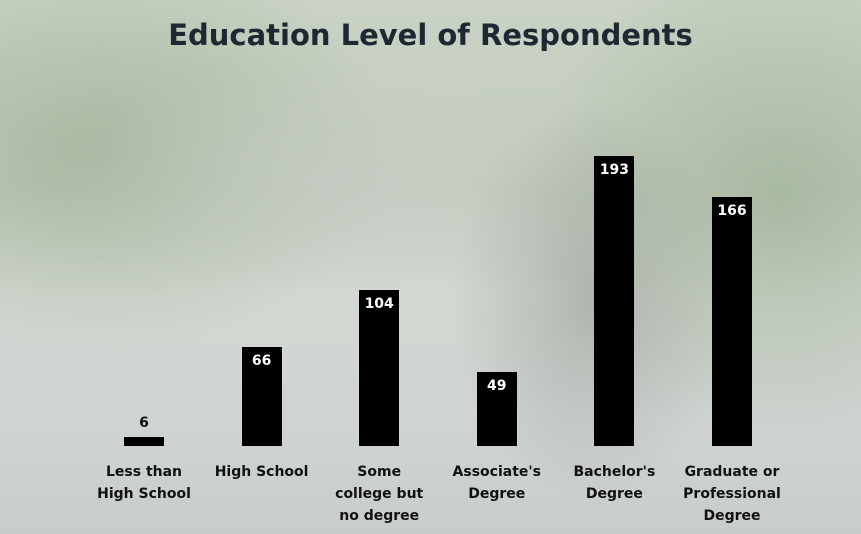 Image resolution: width=861 pixels, height=534 pixels. Describe the element at coordinates (614, 483) in the screenshot. I see `x-tick-label: Bachelor's Degree` at that location.